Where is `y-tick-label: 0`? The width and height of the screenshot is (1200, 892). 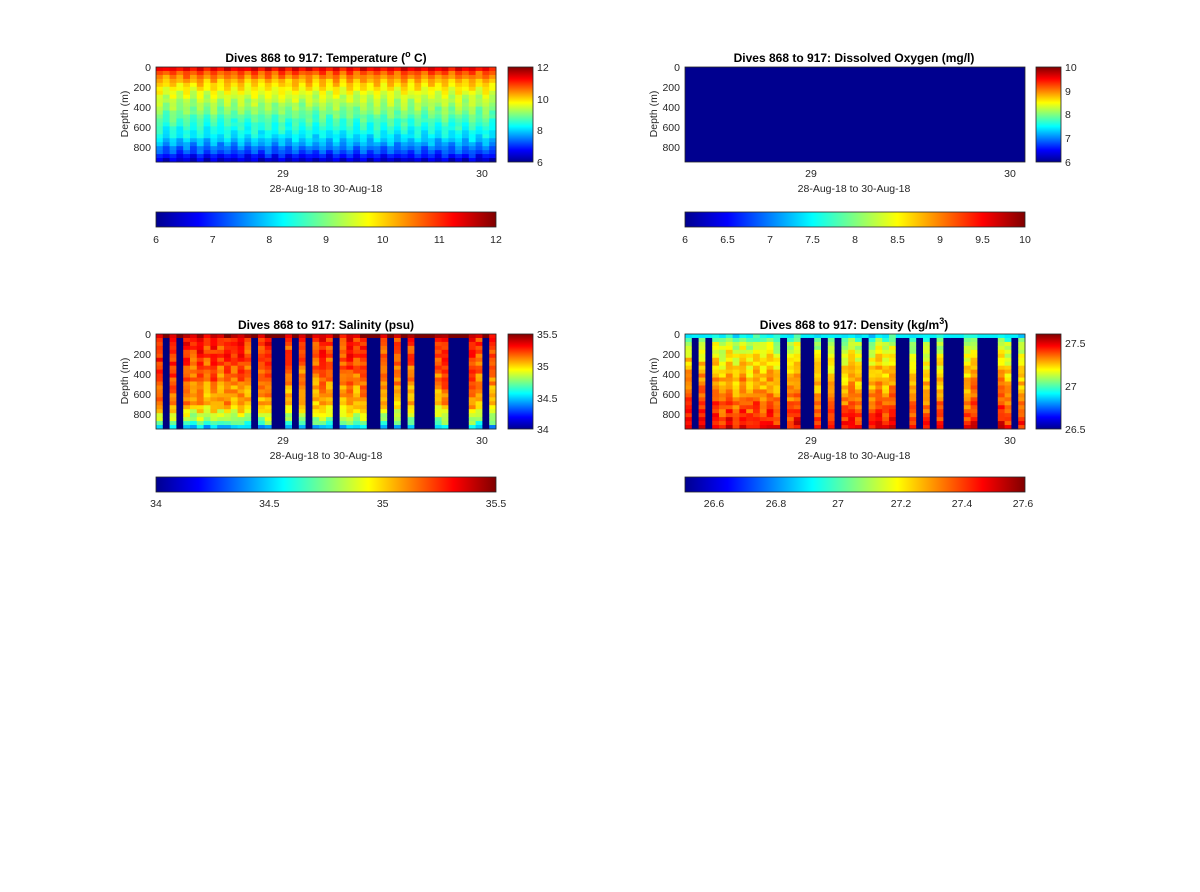
y-tick-label: 0 is located at coordinates (677, 335).